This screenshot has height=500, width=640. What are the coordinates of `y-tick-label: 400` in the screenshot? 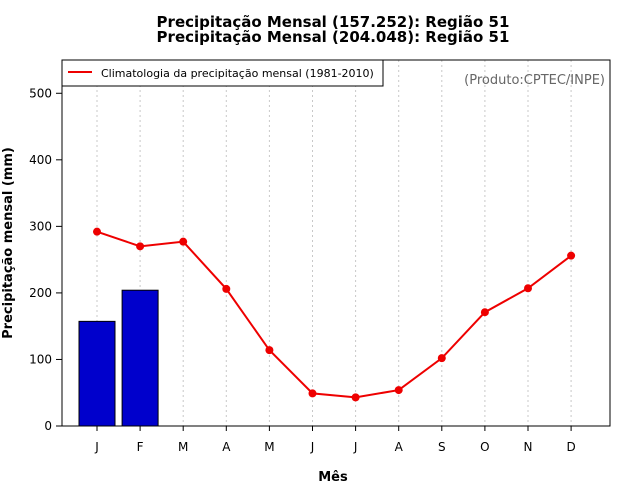 It's located at (40, 160).